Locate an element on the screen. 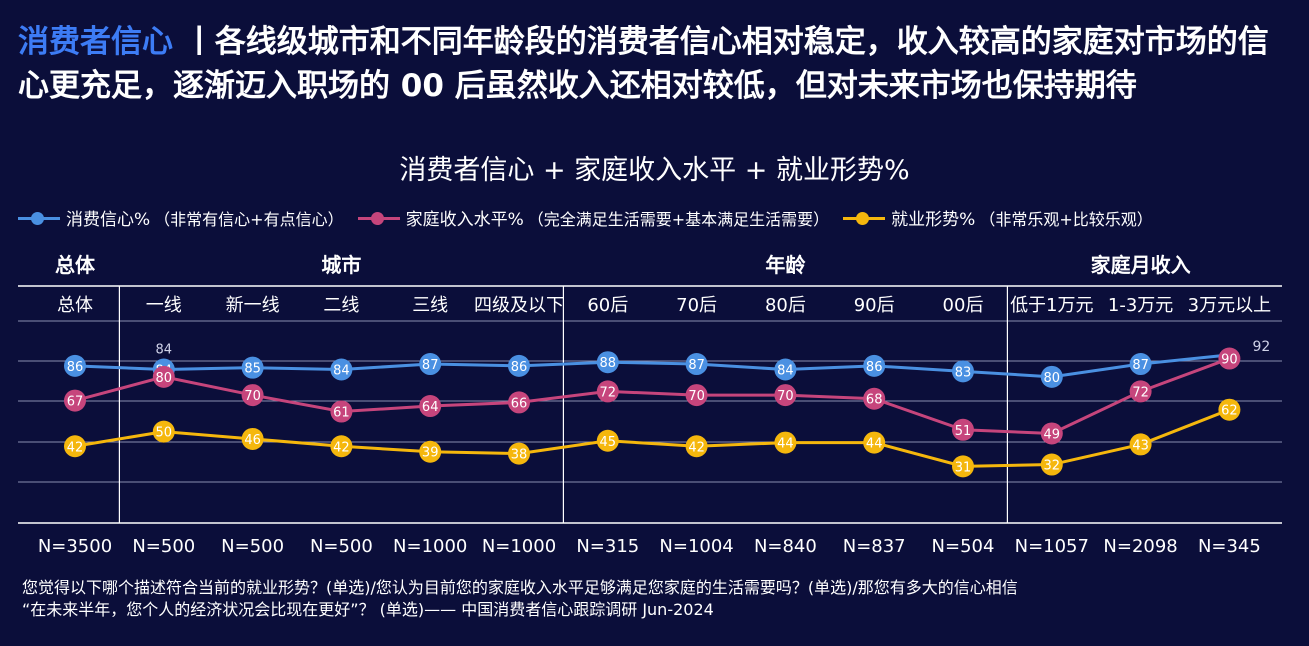 This screenshot has width=1309, height=646. legend-swatch-employment is located at coordinates (864, 218).